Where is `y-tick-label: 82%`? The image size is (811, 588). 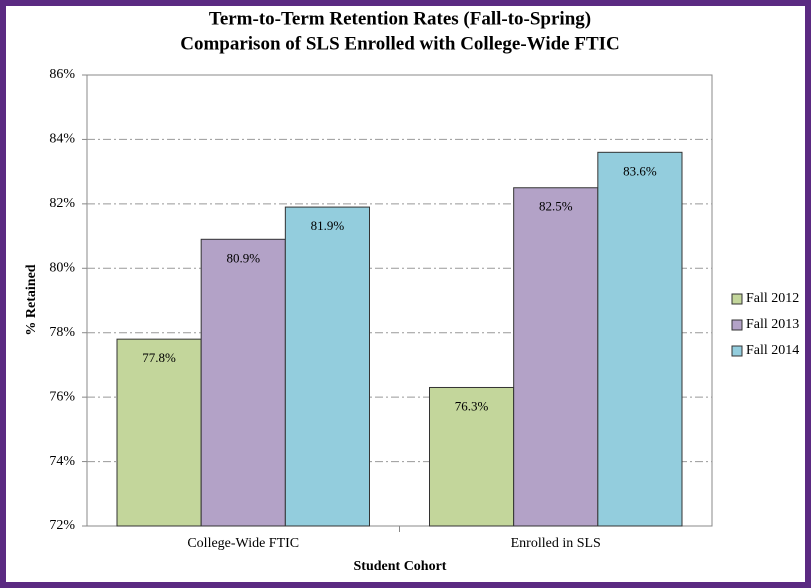
y-tick-label: 82% is located at coordinates (62, 203).